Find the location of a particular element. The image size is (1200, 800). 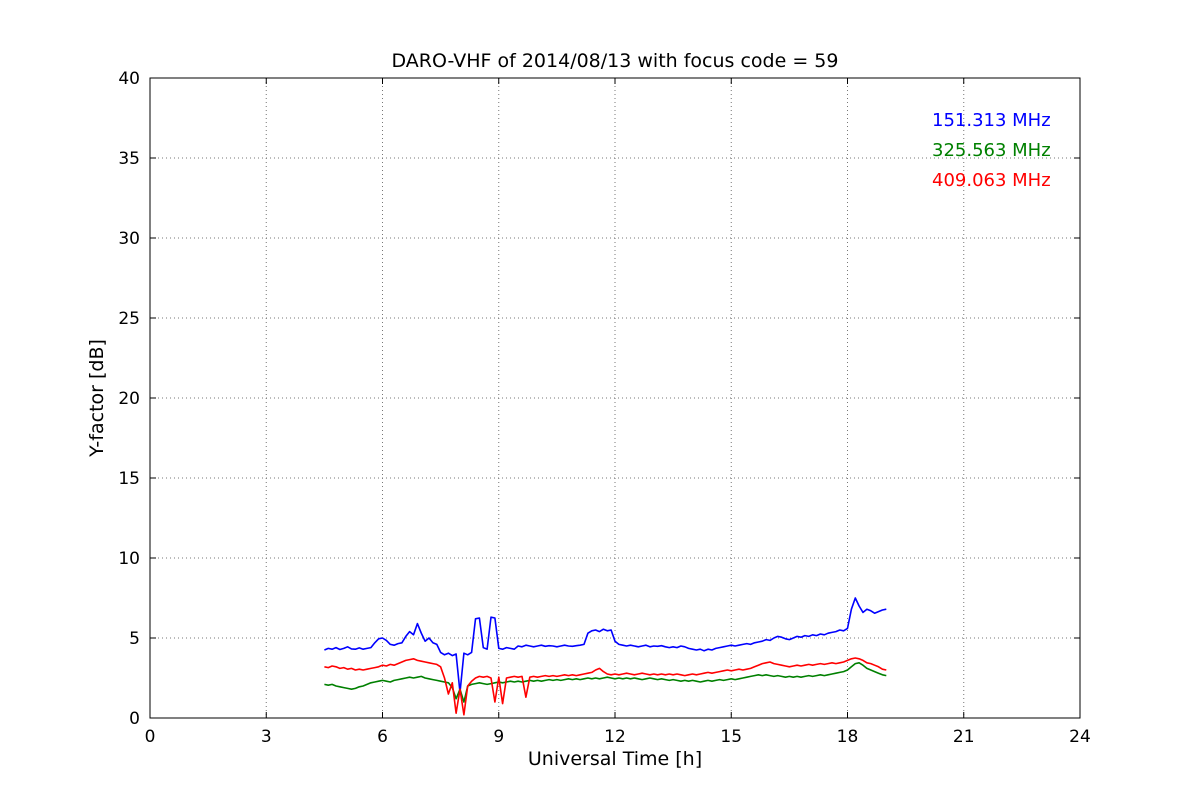

x-tick-label: 18 is located at coordinates (848, 737).